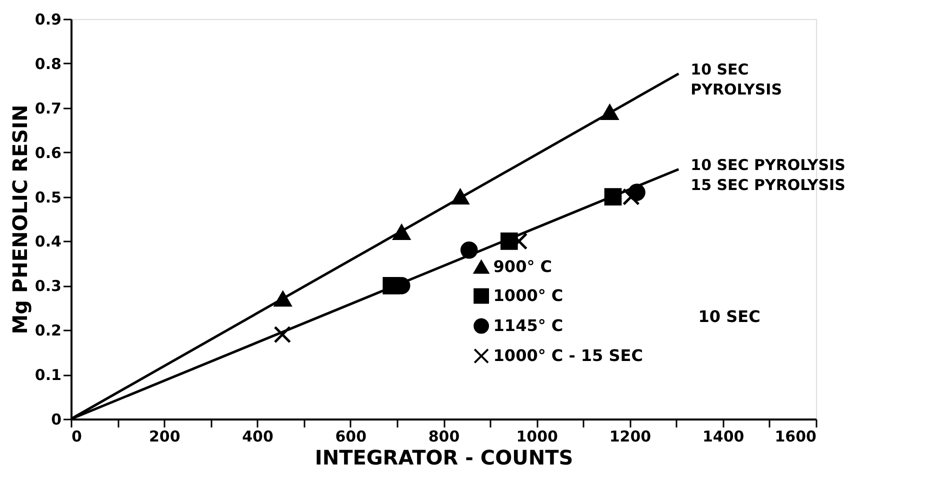  Describe the element at coordinates (528, 295) in the screenshot. I see `legend-label: 1000° C` at that location.